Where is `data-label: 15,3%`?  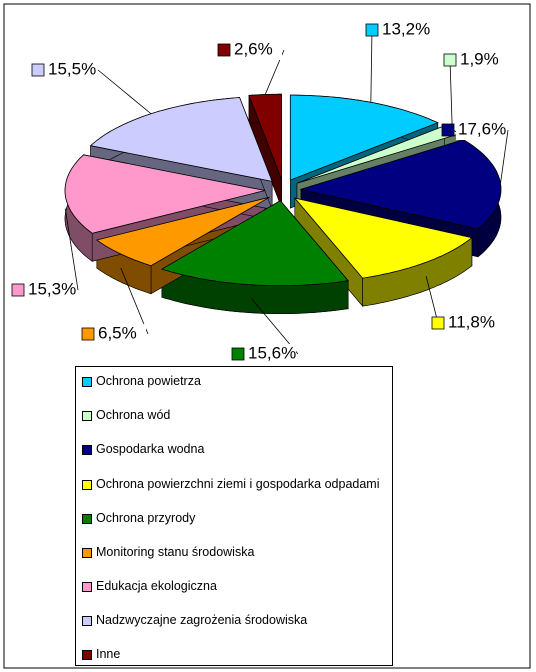
data-label: 15,3% is located at coordinates (52, 288).